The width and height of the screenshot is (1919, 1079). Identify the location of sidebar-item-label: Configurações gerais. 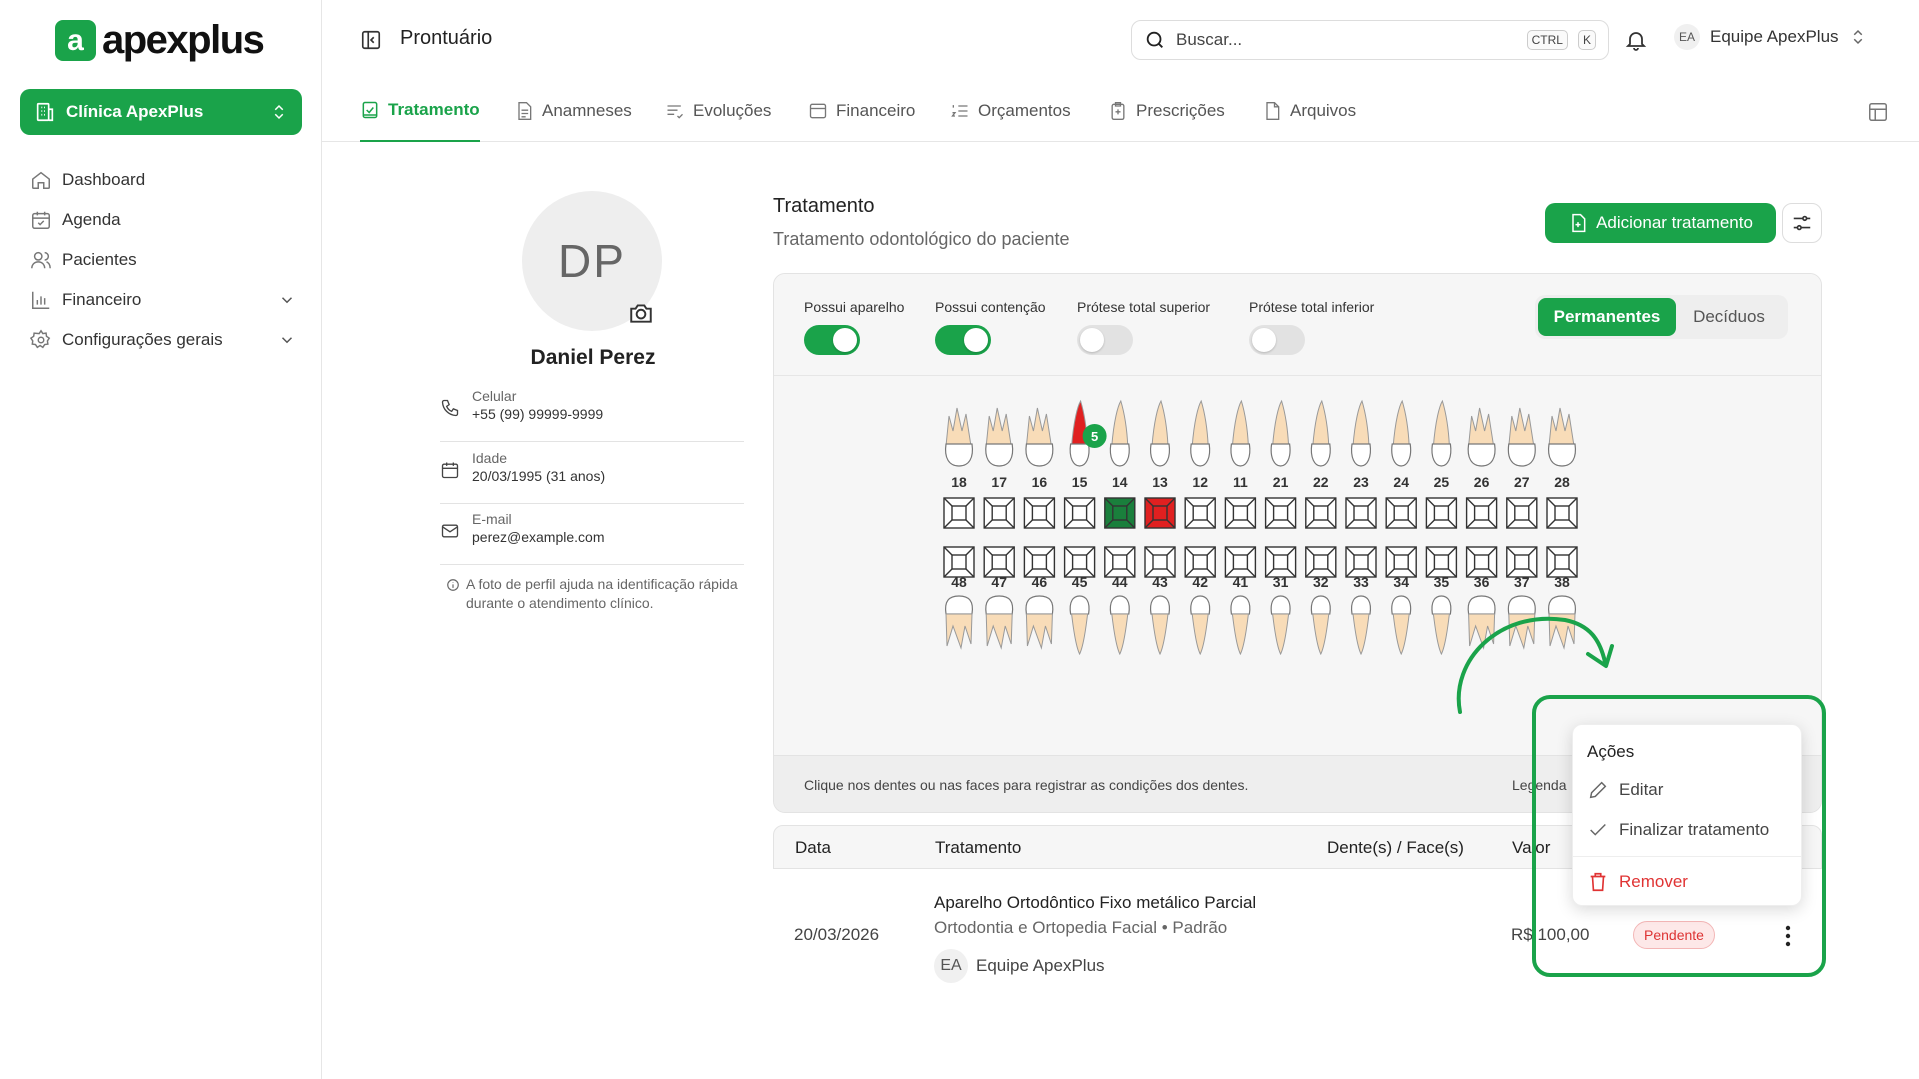
(142, 339).